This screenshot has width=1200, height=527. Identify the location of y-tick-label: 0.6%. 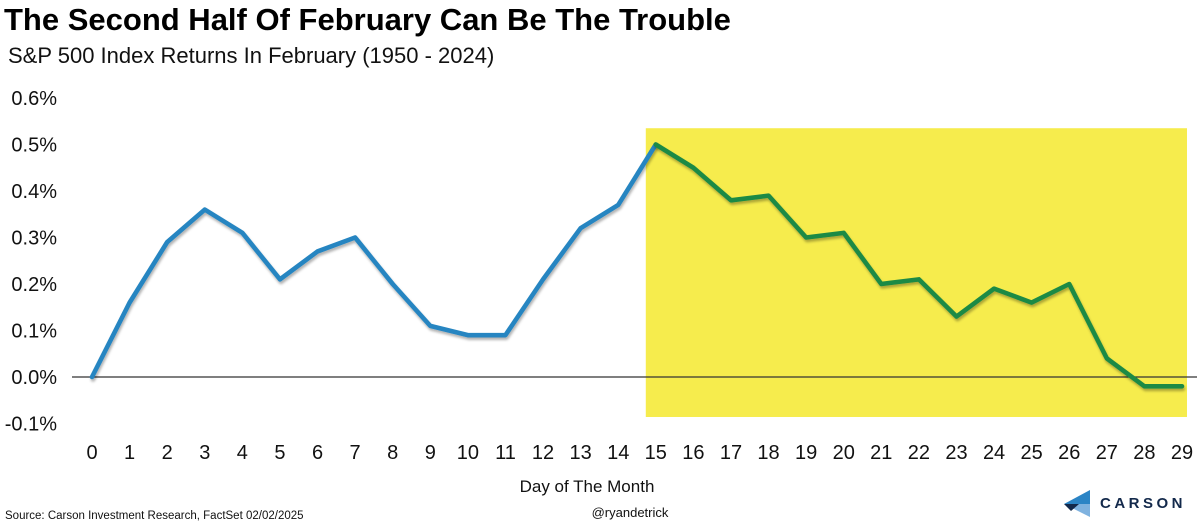
(34, 99).